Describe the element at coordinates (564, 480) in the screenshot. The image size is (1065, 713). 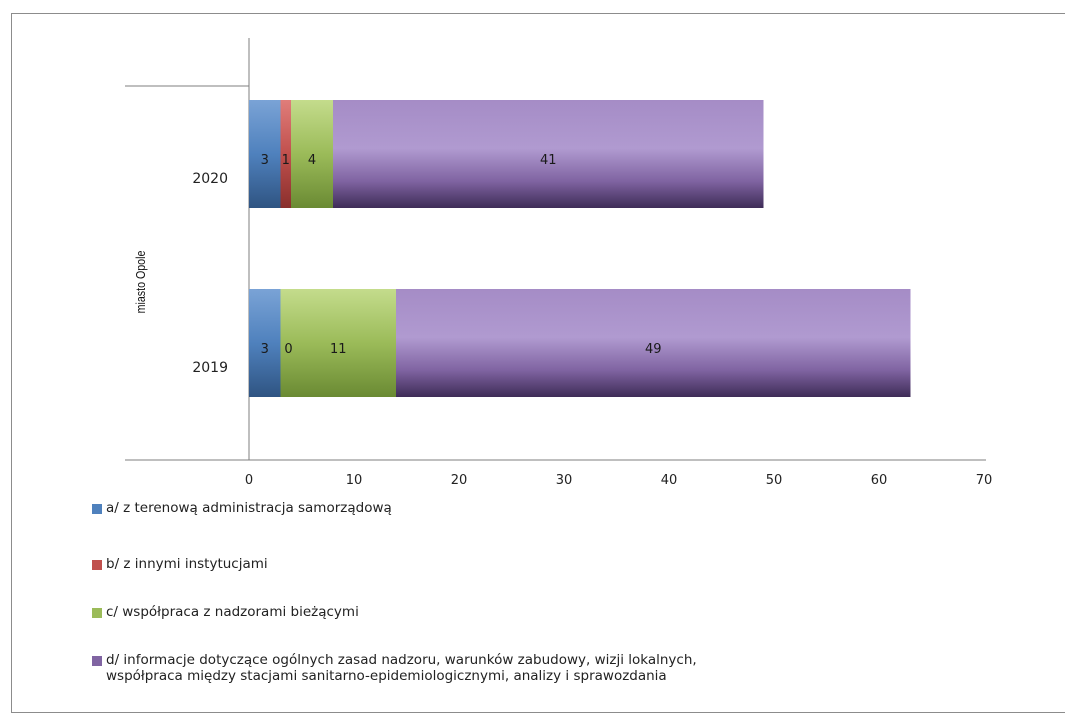
I see `x-tick-label: 30` at that location.